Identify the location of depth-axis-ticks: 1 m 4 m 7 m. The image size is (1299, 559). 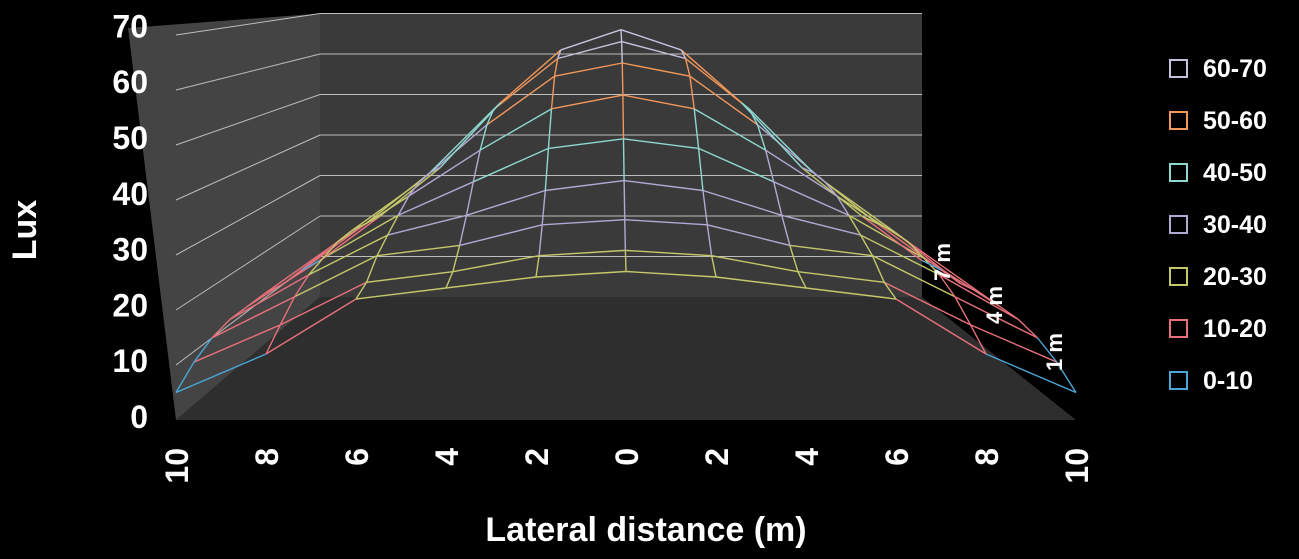
(998, 307).